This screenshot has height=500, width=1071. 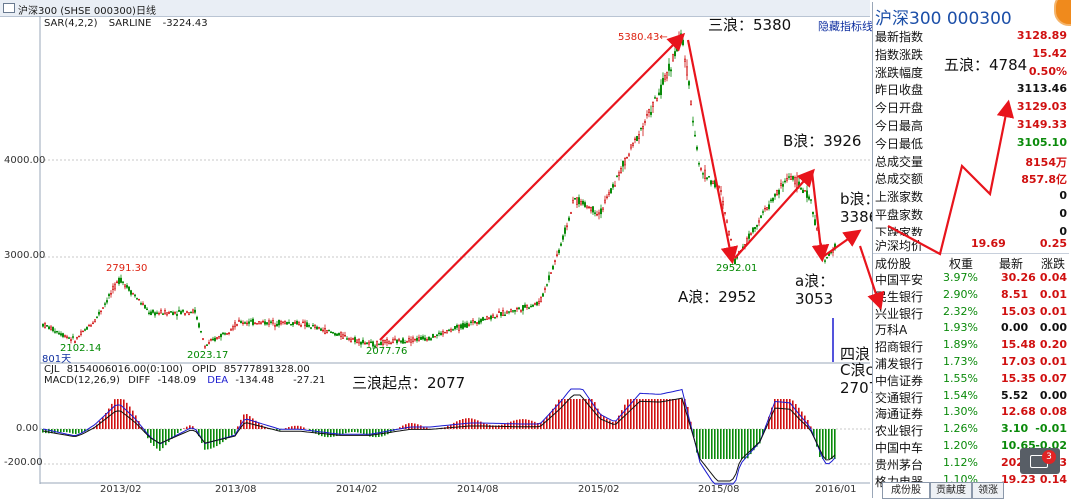 What do you see at coordinates (971, 278) in the screenshot?
I see `constituent-row: 中国平安 3.97% 30.26 0.04` at bounding box center [971, 278].